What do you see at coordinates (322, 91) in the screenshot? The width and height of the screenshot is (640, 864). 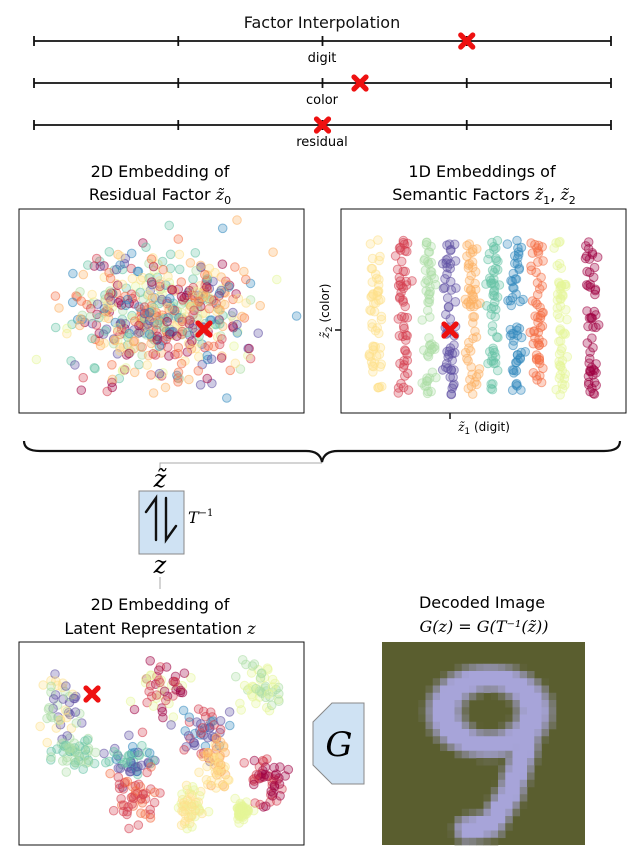 I see `slider-color: color` at bounding box center [322, 91].